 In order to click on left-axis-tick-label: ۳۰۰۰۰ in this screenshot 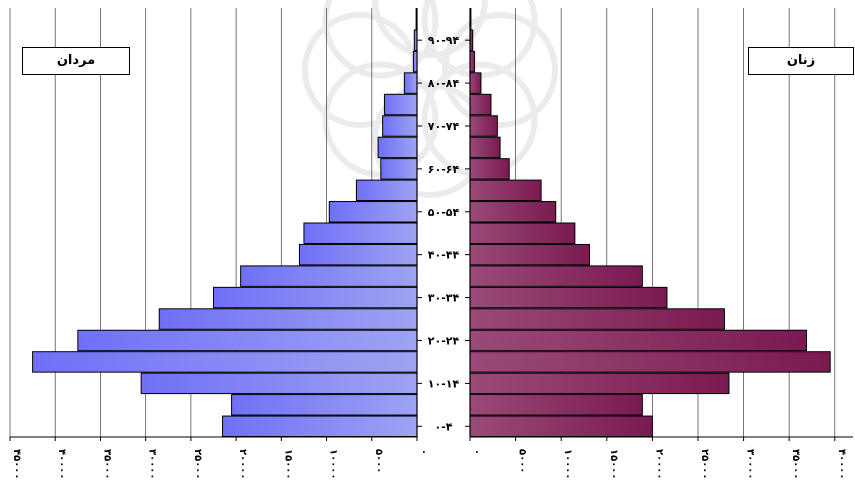, I will do `click(152, 464)`.